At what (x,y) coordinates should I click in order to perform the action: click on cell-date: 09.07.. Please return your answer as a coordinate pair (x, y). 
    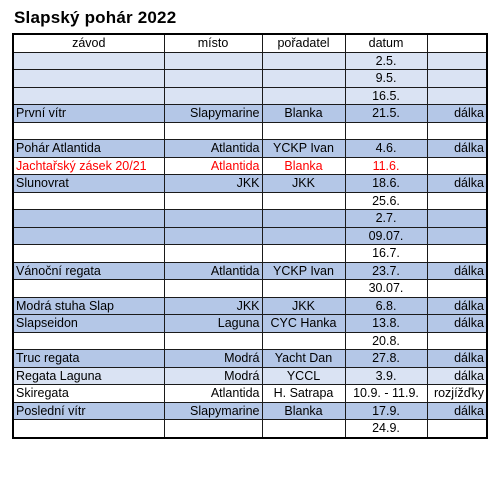
    Looking at the image, I should click on (386, 235).